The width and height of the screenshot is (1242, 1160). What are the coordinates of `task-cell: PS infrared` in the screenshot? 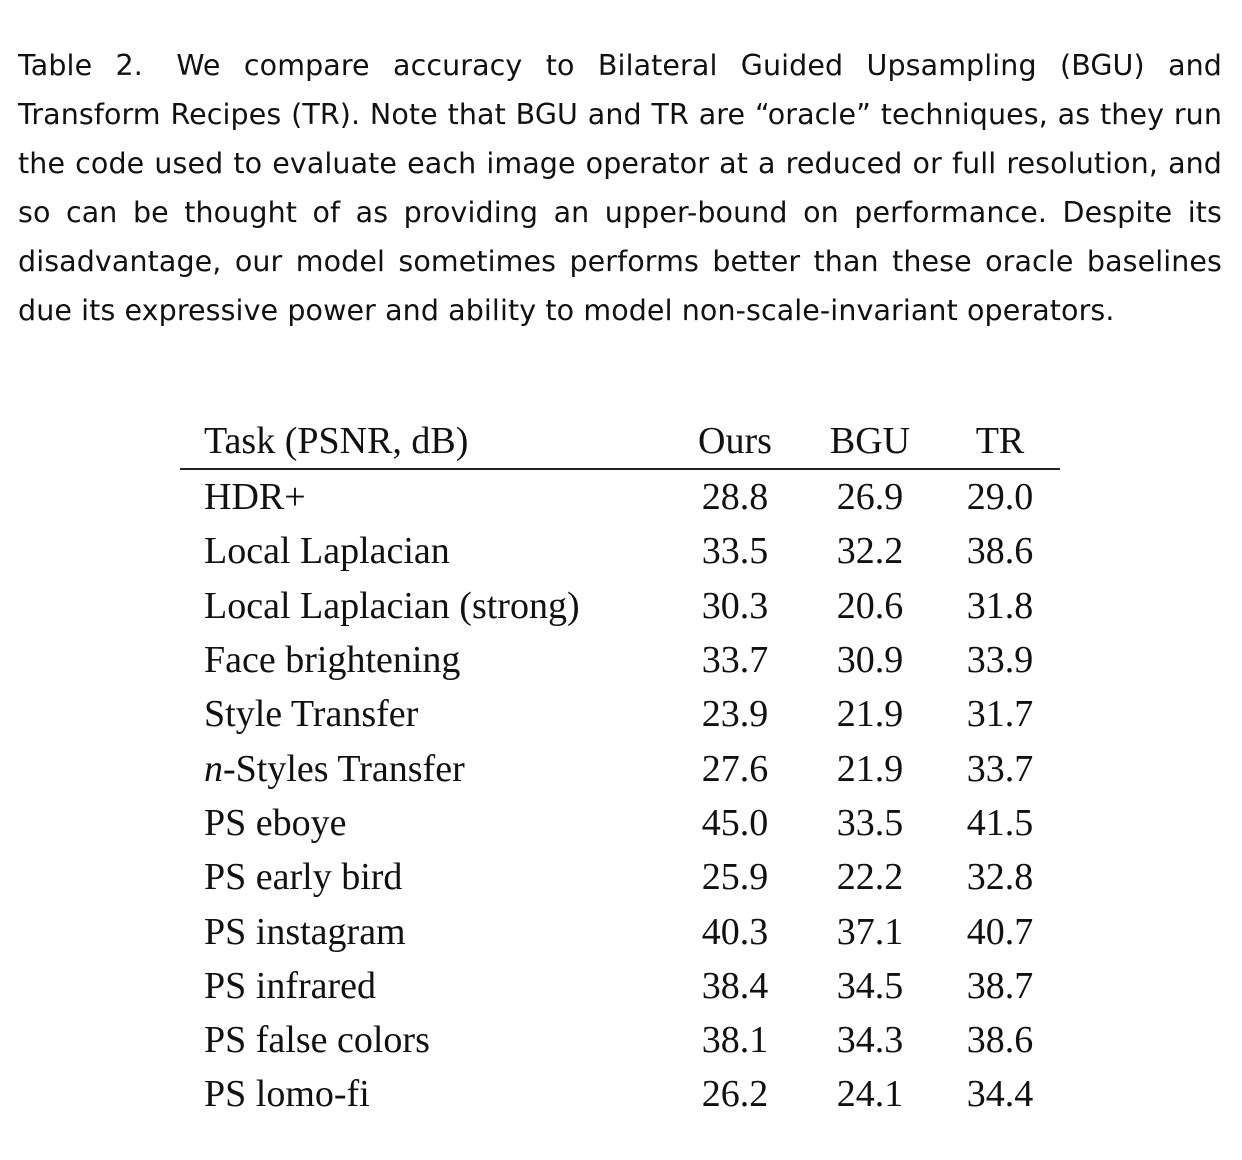 It's located at (425, 986).